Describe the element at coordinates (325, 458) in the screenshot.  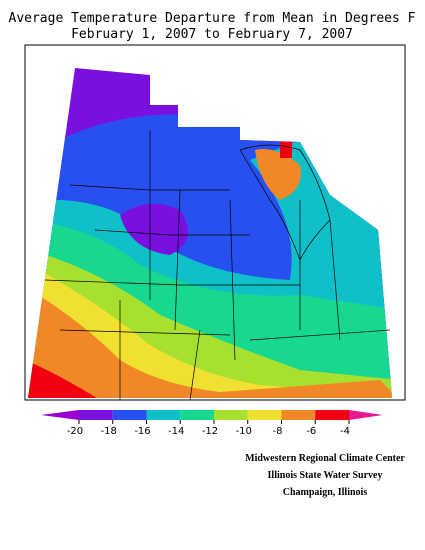
I see `credit: Midwestern Regional Climate Center` at that location.